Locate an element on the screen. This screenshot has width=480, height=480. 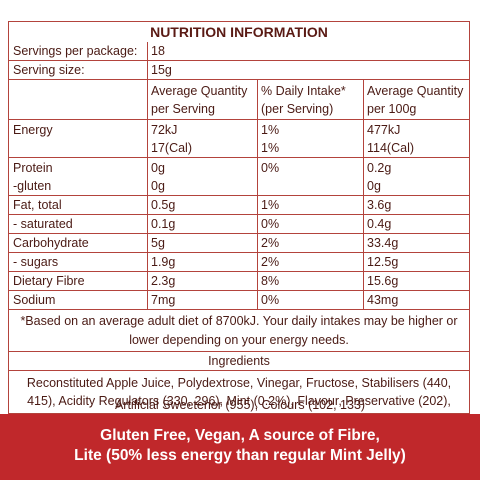
nutrient-per-100g: 477kJ is located at coordinates (384, 130).